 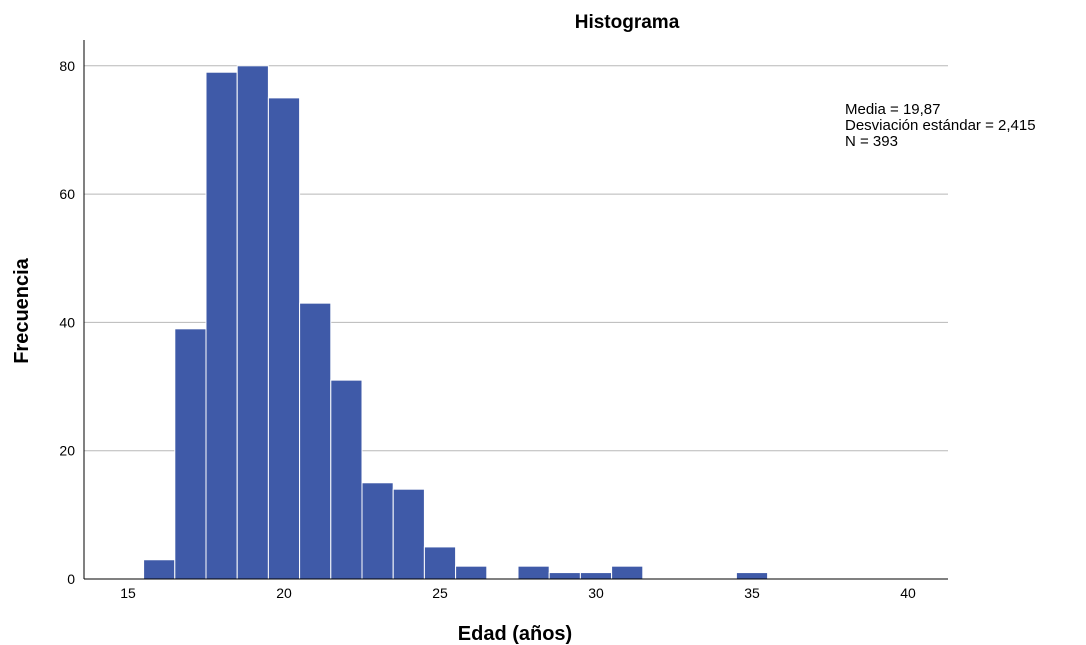 What do you see at coordinates (908, 593) in the screenshot?
I see `x-tick-label: 40` at bounding box center [908, 593].